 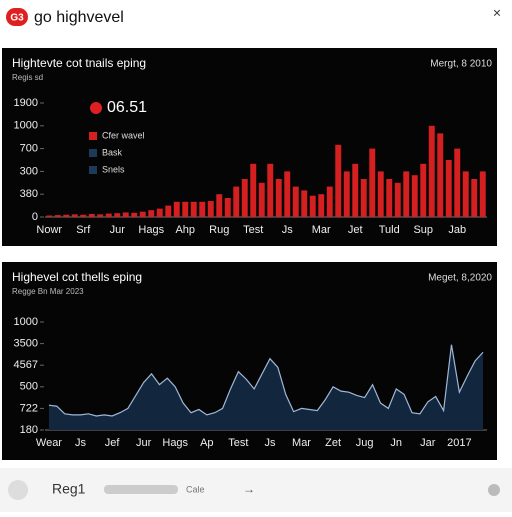 I want to click on field-text: Cale, so click(x=195, y=489).